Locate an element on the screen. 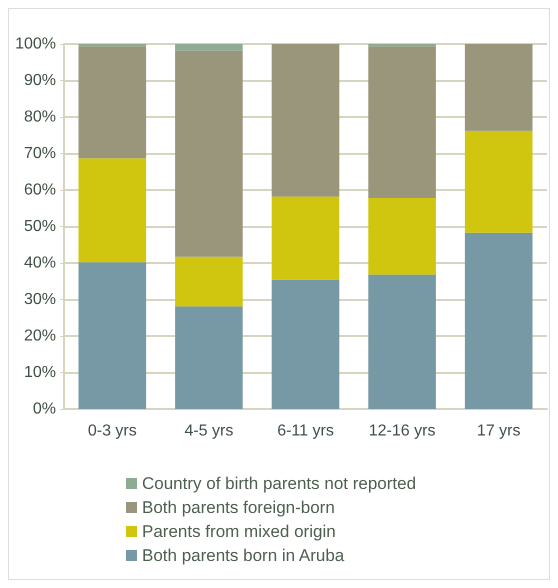  y-tick-label: 60% is located at coordinates (40, 190).